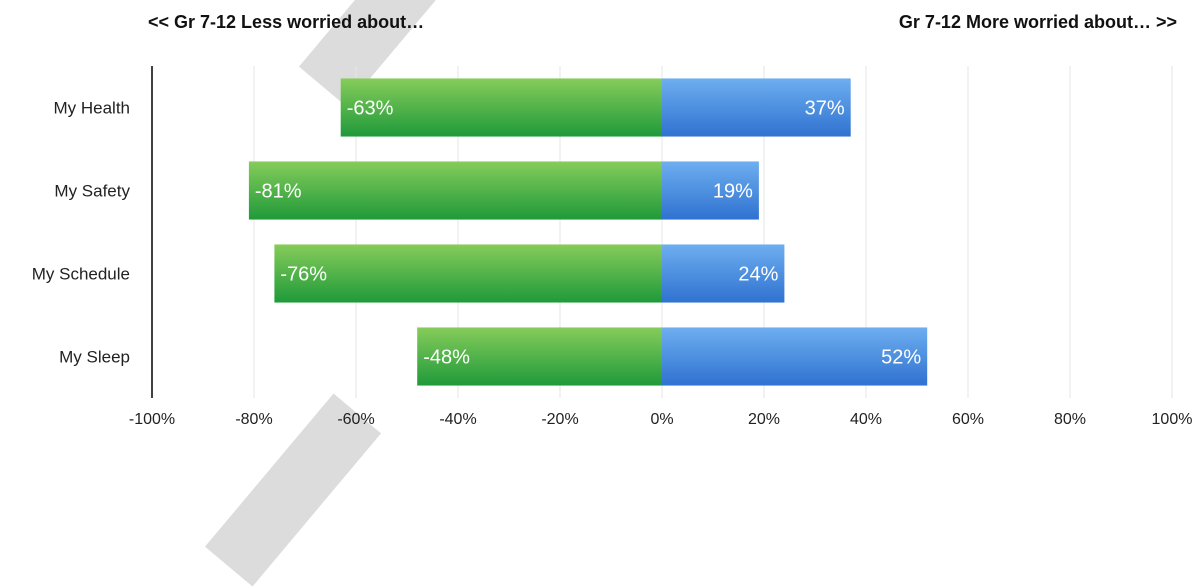 This screenshot has width=1201, height=587. I want to click on category-label: My Schedule, so click(81, 274).